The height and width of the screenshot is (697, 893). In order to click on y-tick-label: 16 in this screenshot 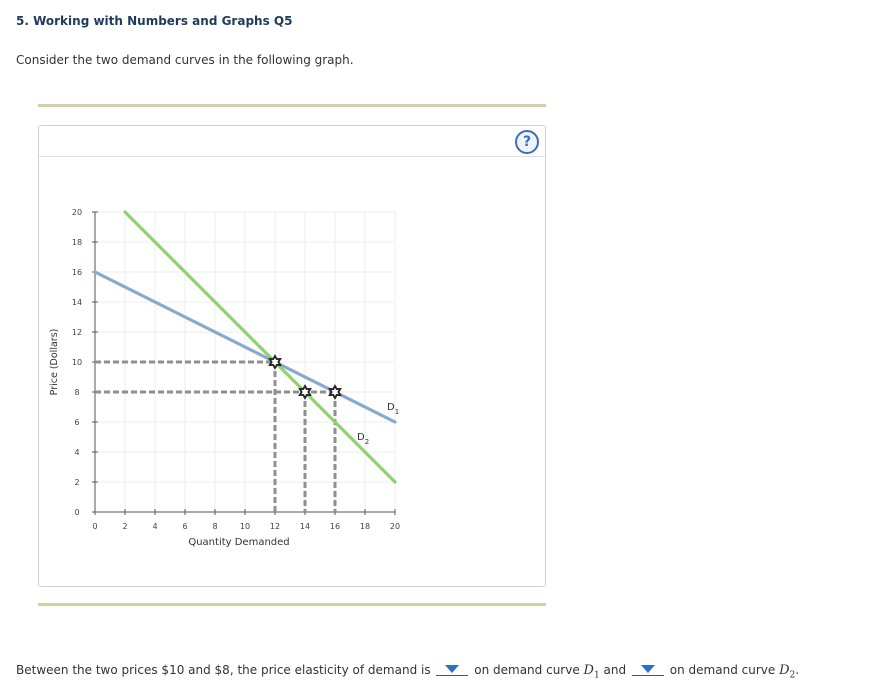, I will do `click(77, 272)`.